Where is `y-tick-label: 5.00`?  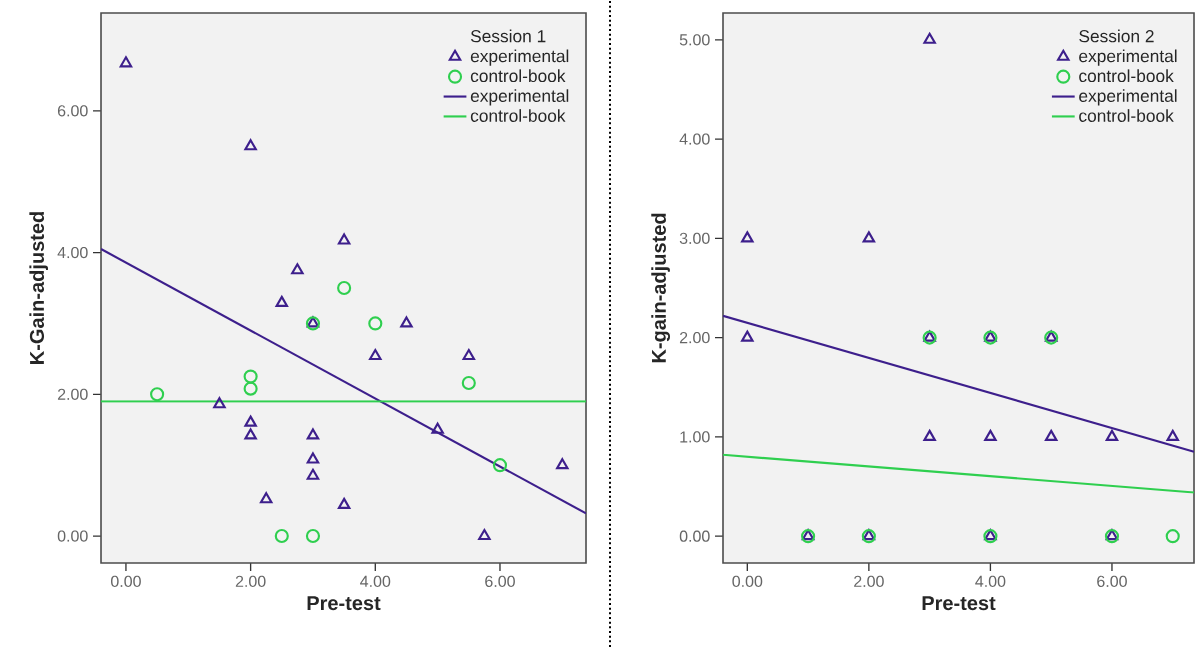 y-tick-label: 5.00 is located at coordinates (694, 40).